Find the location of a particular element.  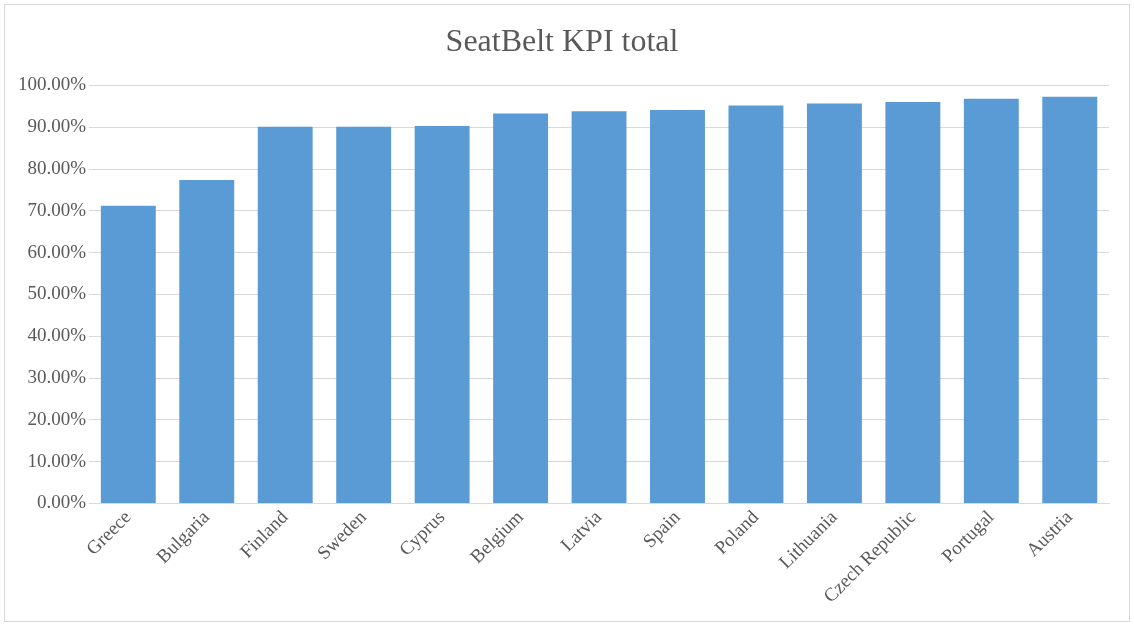

y-tick-label: 40.00% is located at coordinates (57, 335).